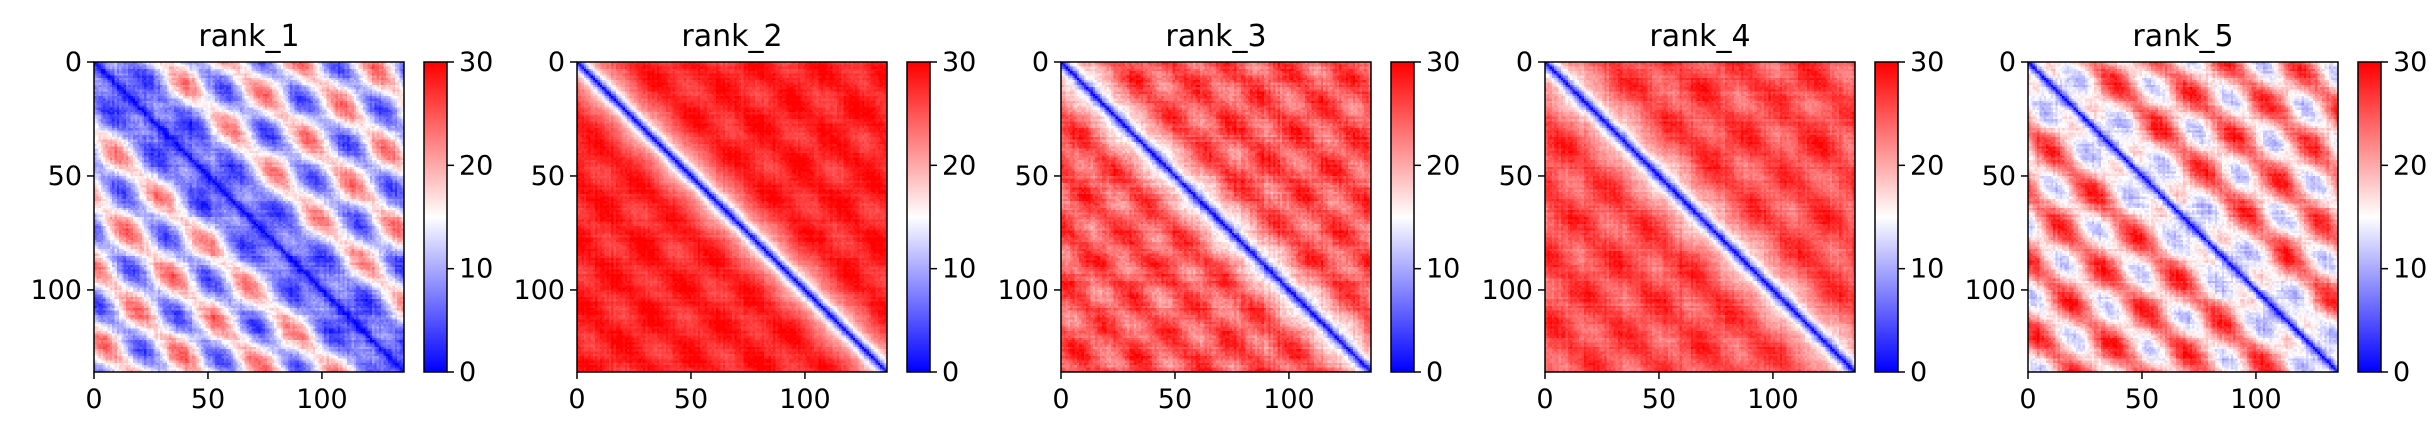 The width and height of the screenshot is (2435, 438). Describe the element at coordinates (2182, 36) in the screenshot. I see `panel-title: rank_5` at that location.